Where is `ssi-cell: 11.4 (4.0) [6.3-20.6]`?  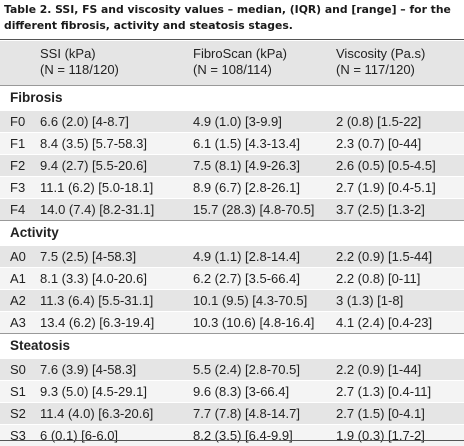 ssi-cell: 11.4 (4.0) [6.3-20.6] is located at coordinates (97, 413).